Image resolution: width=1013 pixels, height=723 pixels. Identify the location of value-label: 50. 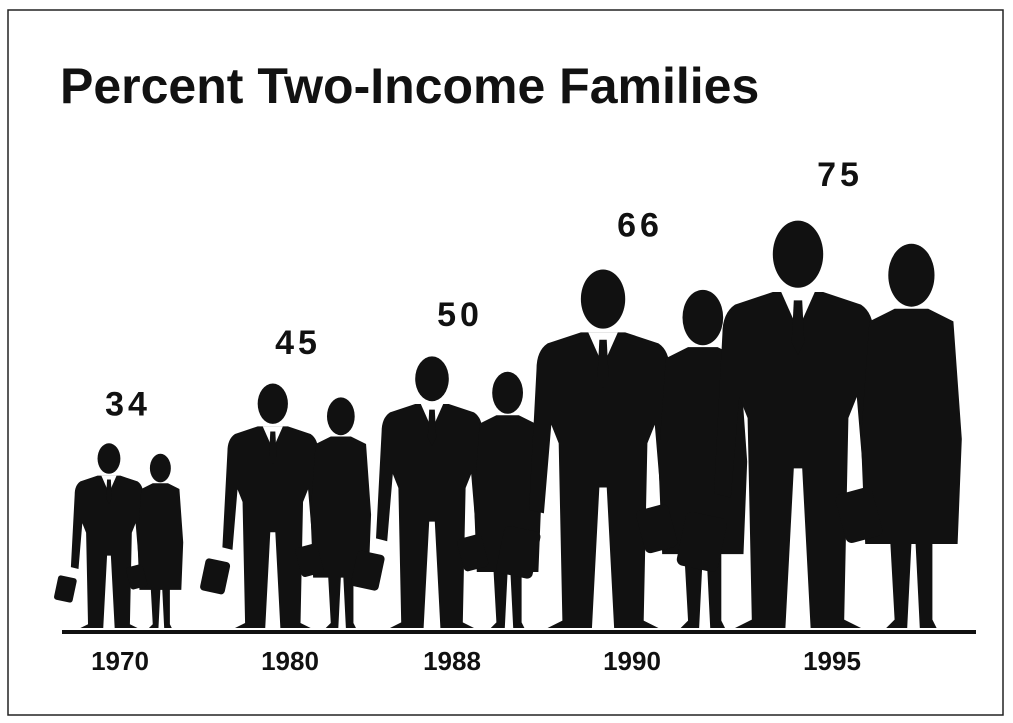
(460, 315).